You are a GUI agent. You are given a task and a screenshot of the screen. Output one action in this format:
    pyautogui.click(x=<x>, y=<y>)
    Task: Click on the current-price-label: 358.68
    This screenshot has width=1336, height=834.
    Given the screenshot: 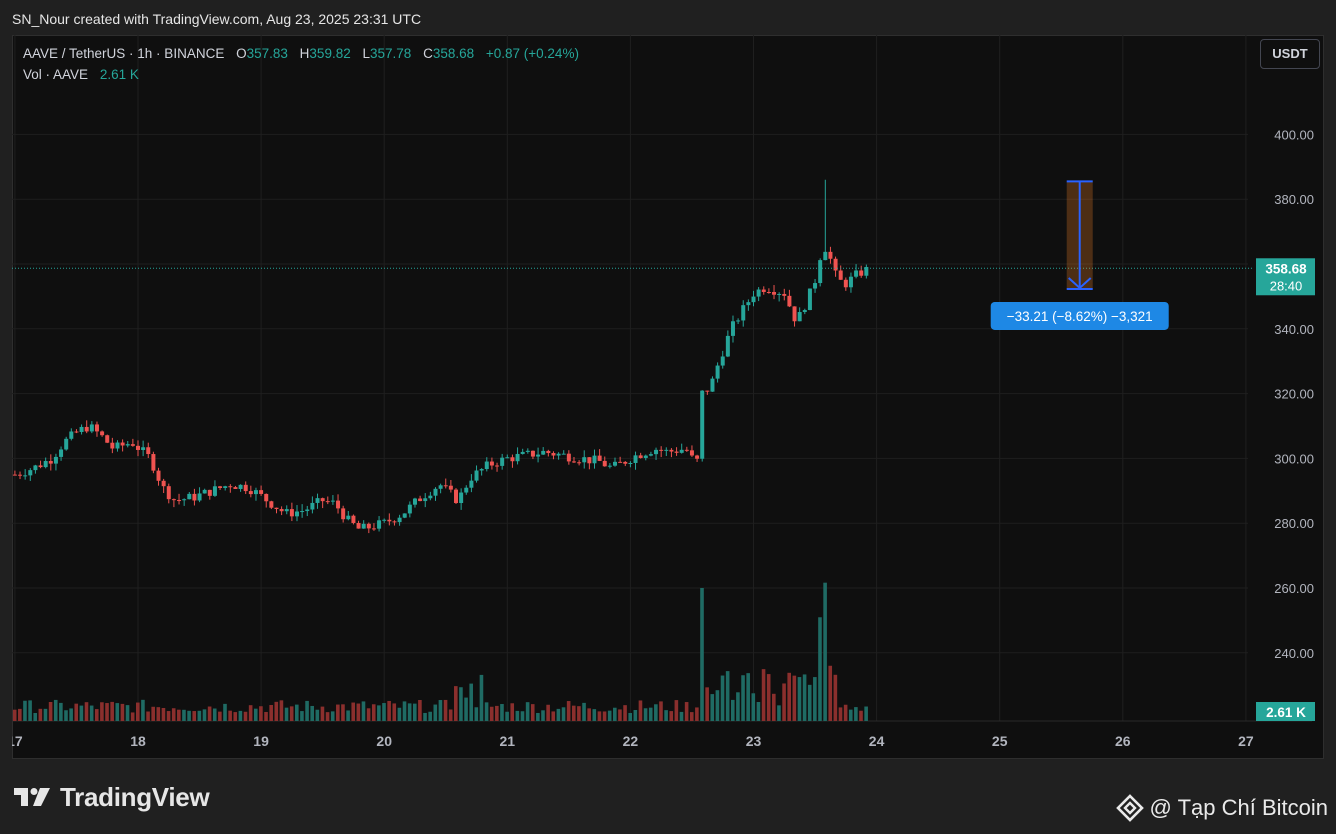 What is the action you would take?
    pyautogui.click(x=1286, y=268)
    